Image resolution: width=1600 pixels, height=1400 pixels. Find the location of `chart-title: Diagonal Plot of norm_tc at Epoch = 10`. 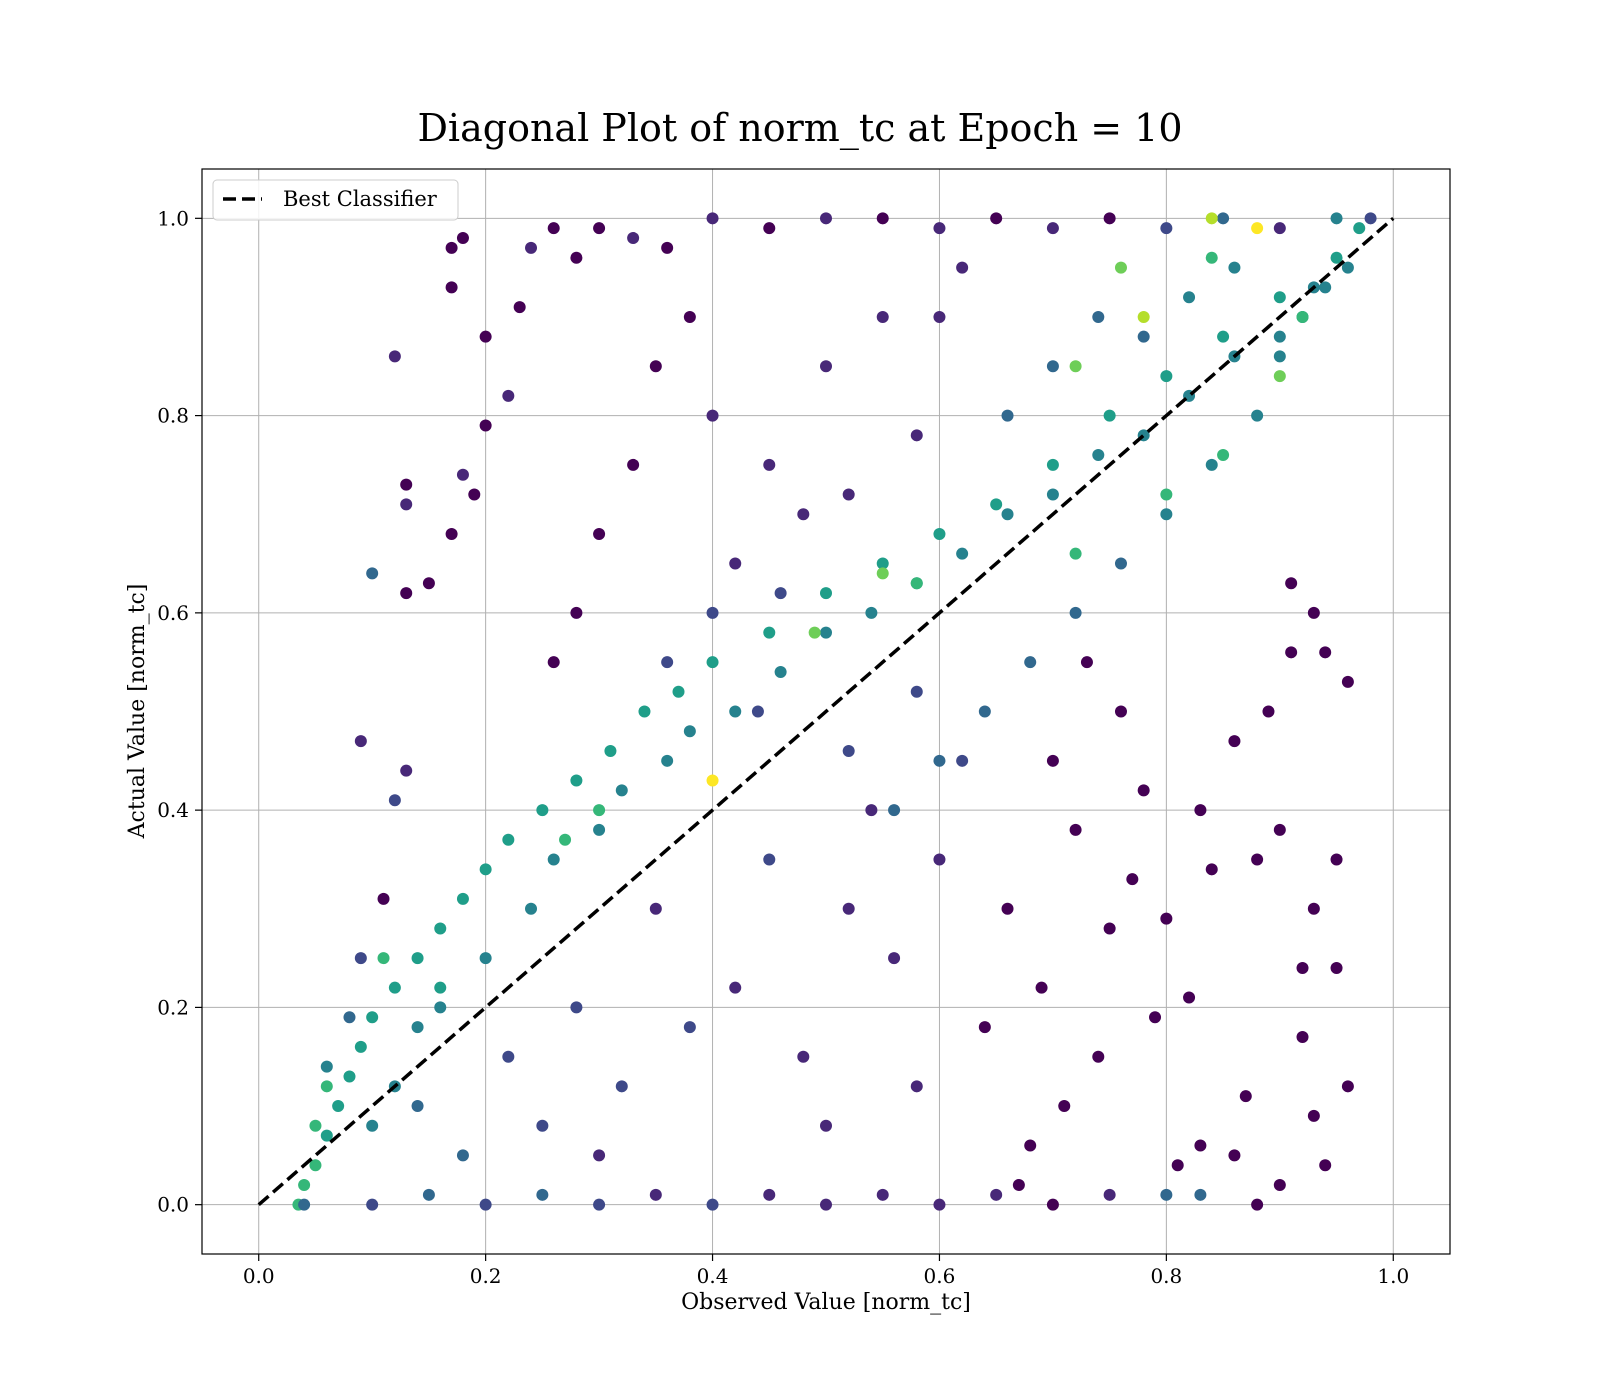

chart-title: Diagonal Plot of norm_tc at Epoch = 10 is located at coordinates (799, 128).